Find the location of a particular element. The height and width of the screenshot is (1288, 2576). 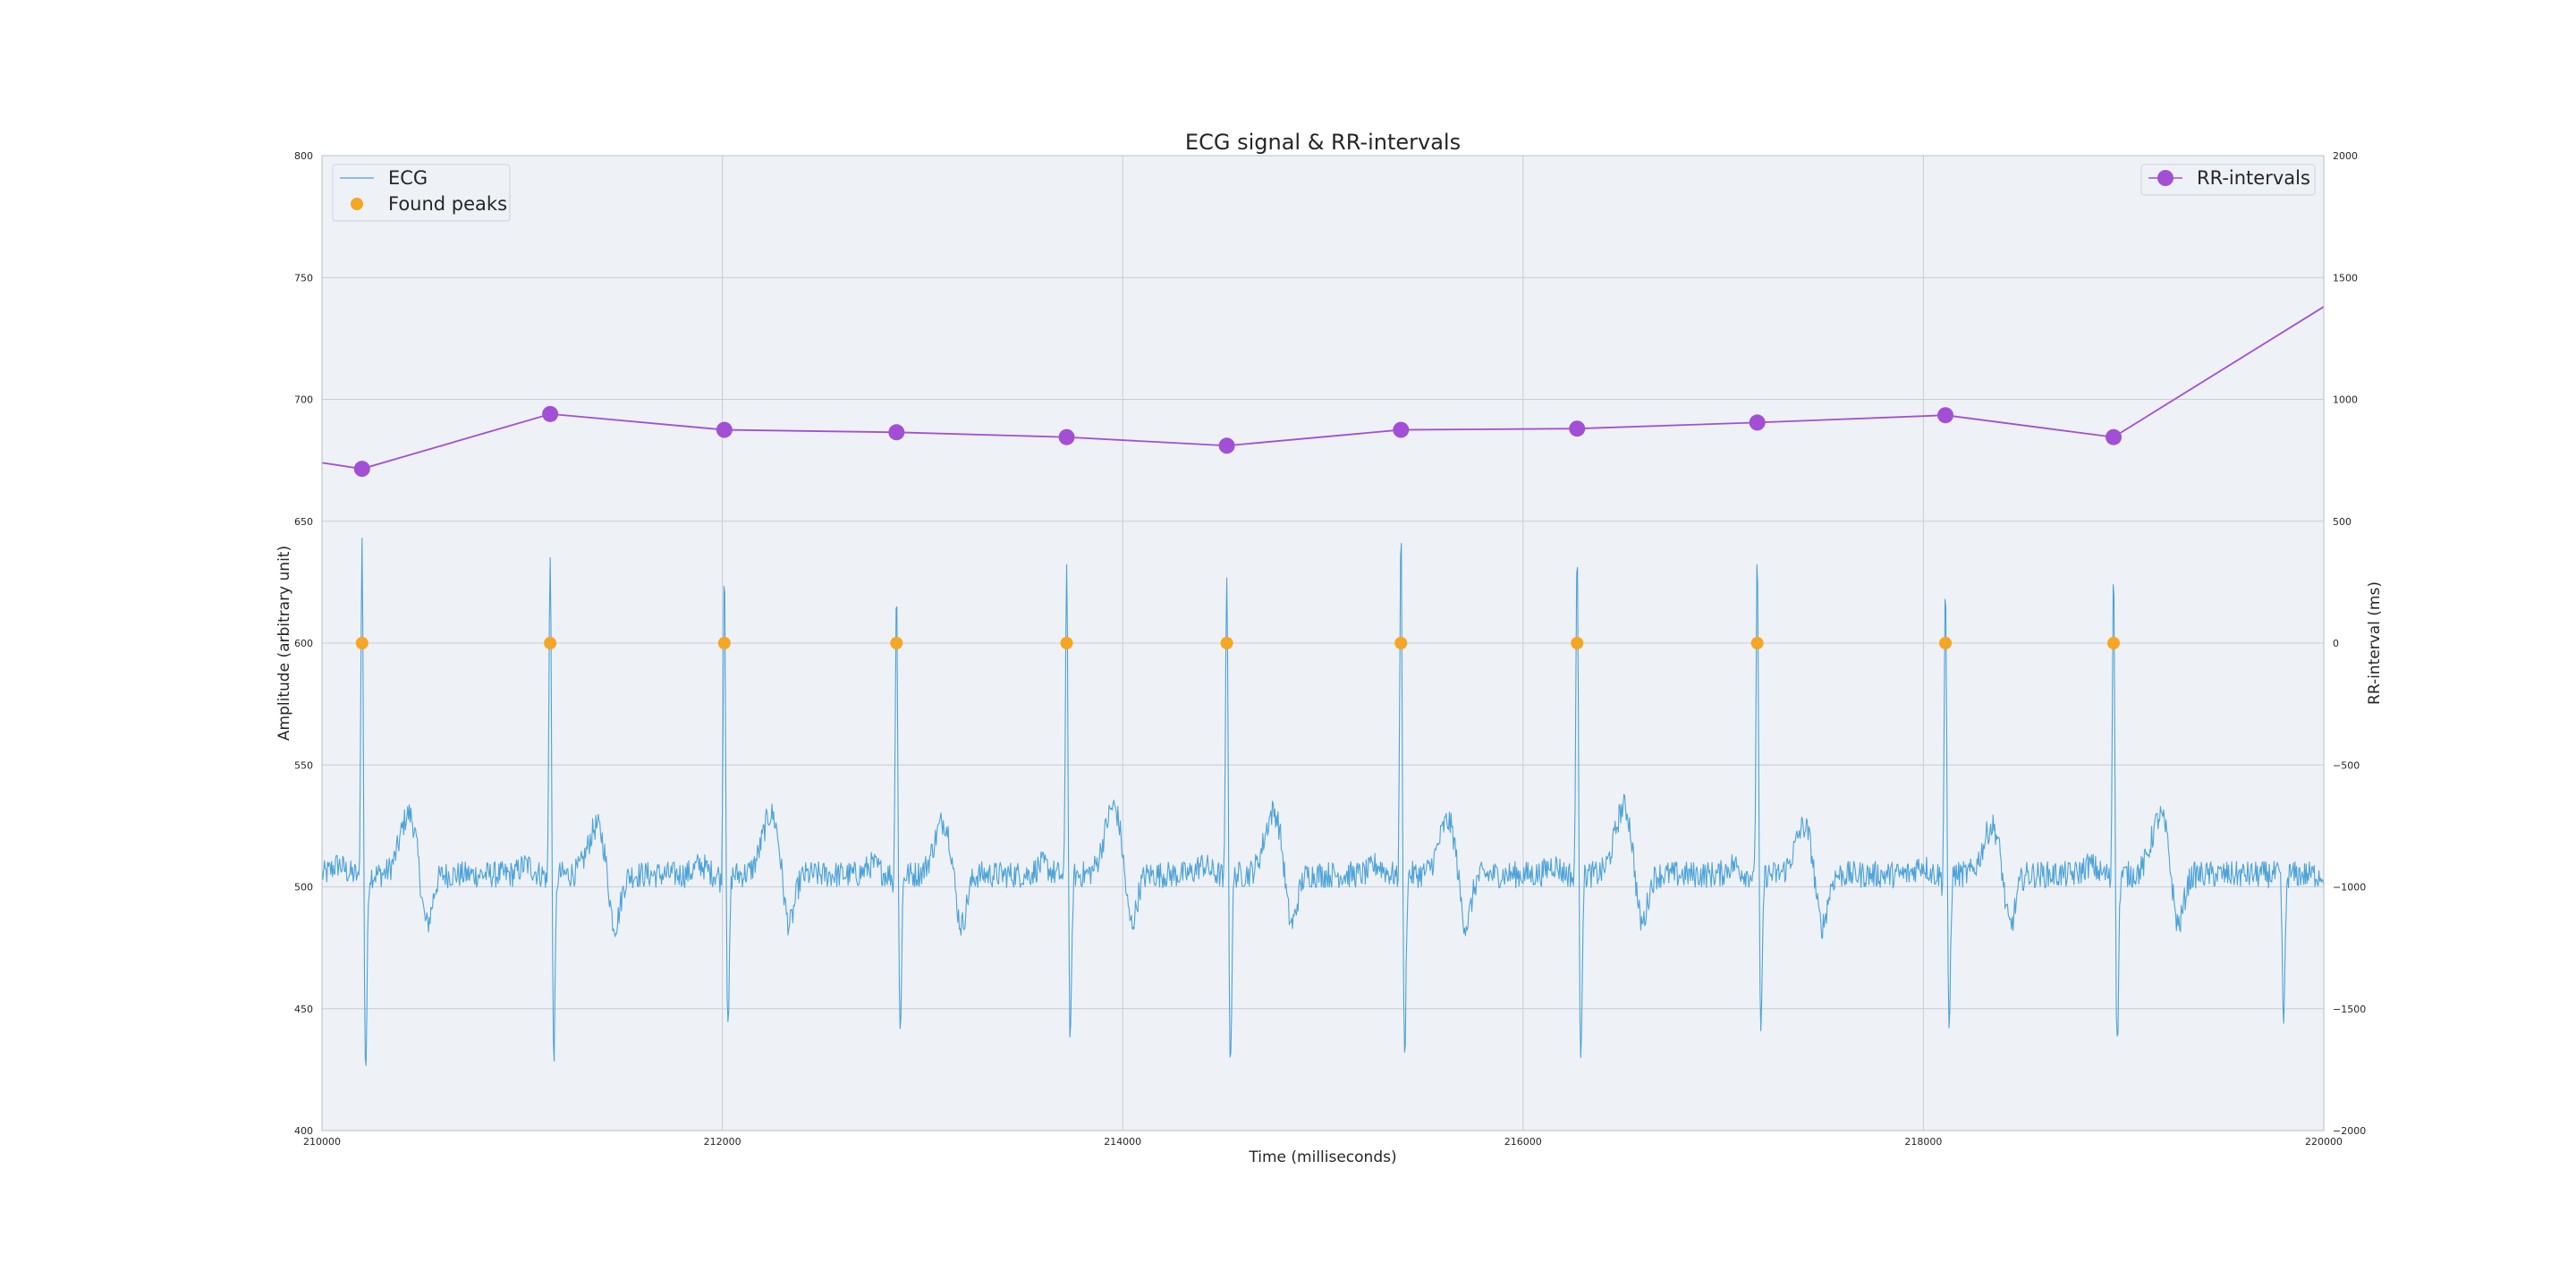

legend-left: ECG Found peaks is located at coordinates (421, 193).